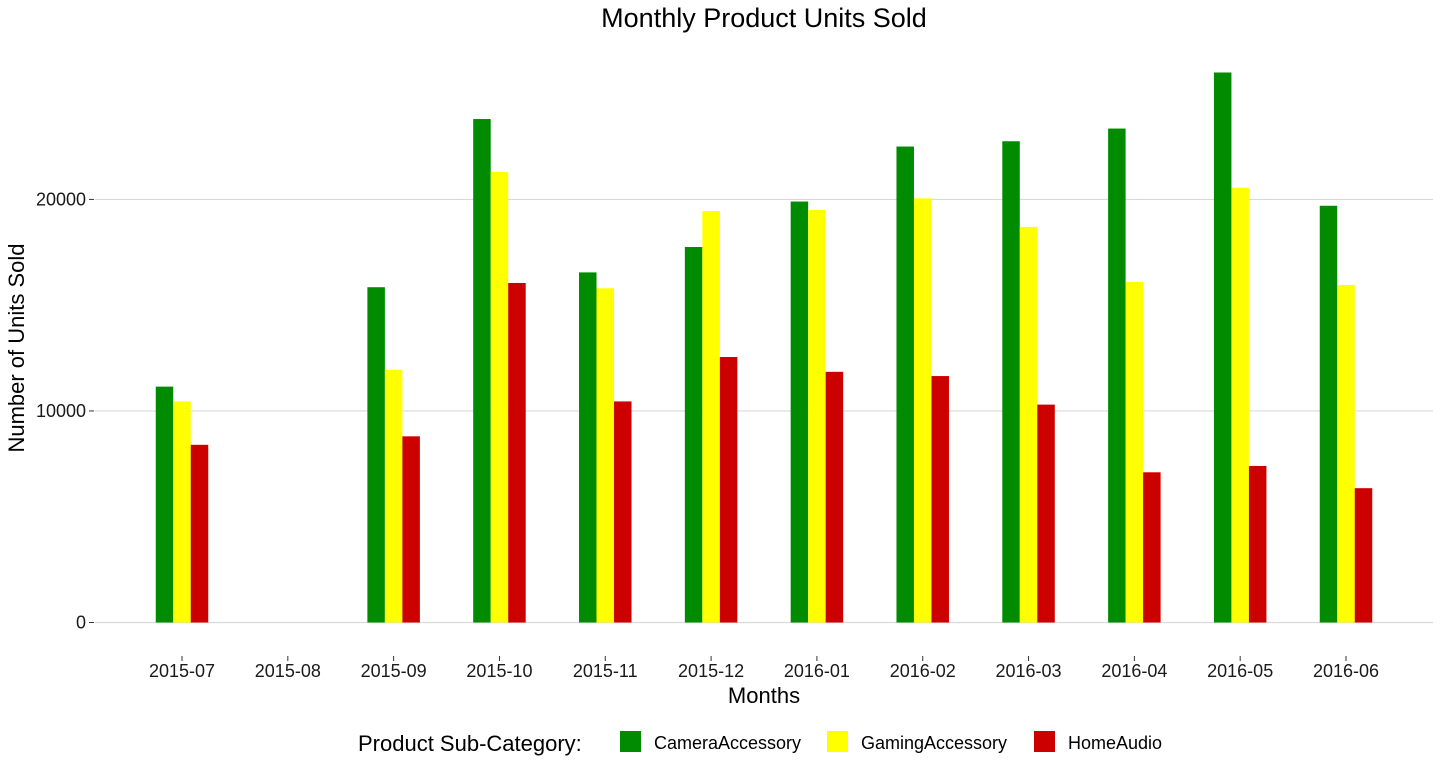 Image resolution: width=1440 pixels, height=768 pixels. What do you see at coordinates (1029, 671) in the screenshot?
I see `x-tick-label: 2016-03` at bounding box center [1029, 671].